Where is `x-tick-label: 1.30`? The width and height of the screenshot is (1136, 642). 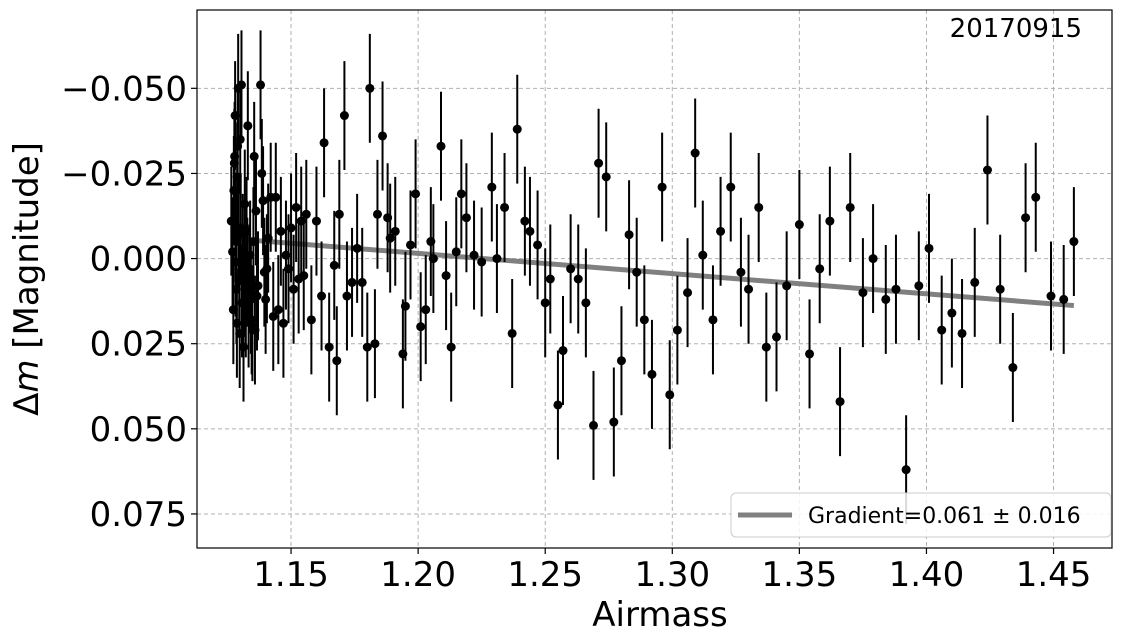 x-tick-label: 1.30 is located at coordinates (672, 575).